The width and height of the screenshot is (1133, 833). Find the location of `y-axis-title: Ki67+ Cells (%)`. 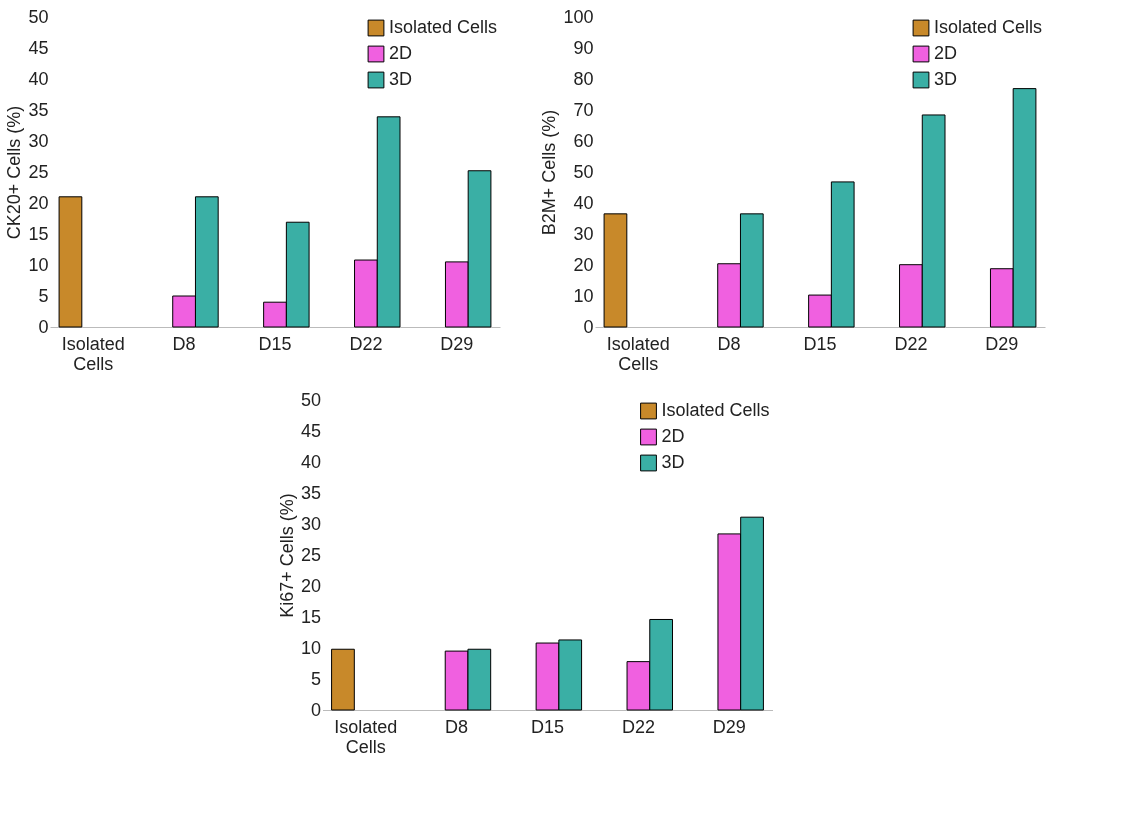

y-axis-title: Ki67+ Cells (%) is located at coordinates (286, 555).